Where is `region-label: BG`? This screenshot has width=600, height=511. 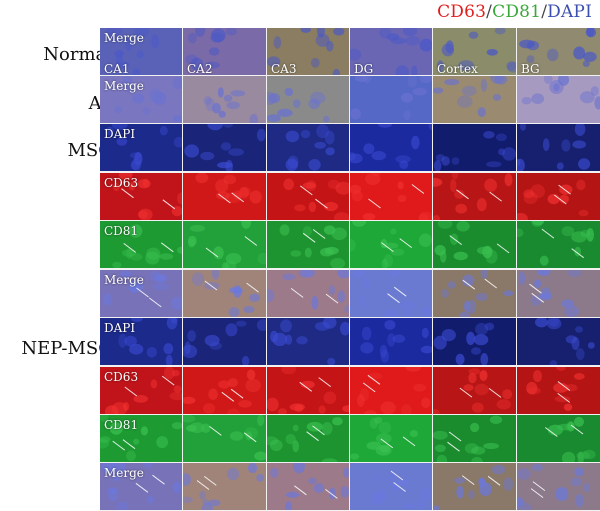
region-label: BG is located at coordinates (530, 68).